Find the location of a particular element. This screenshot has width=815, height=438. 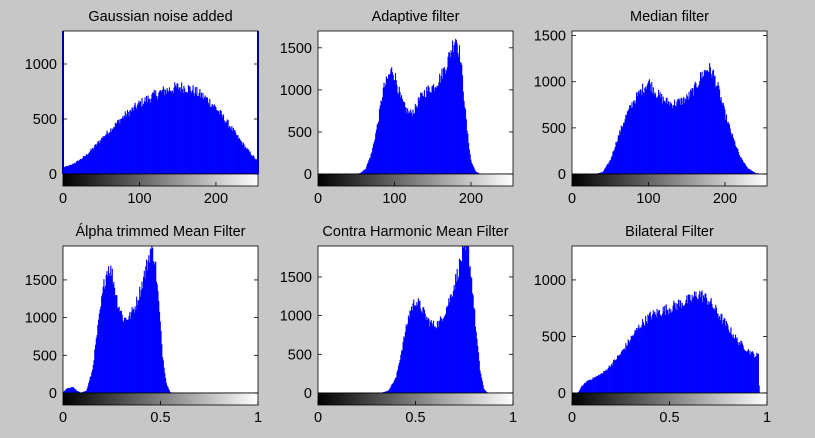

y-tick-label: 500 is located at coordinates (45, 120).